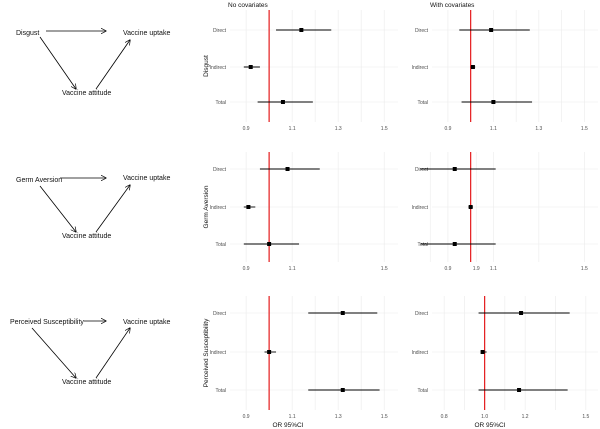  Describe the element at coordinates (27, 33) in the screenshot. I see `diagram-predictor-label: Disgust` at that location.